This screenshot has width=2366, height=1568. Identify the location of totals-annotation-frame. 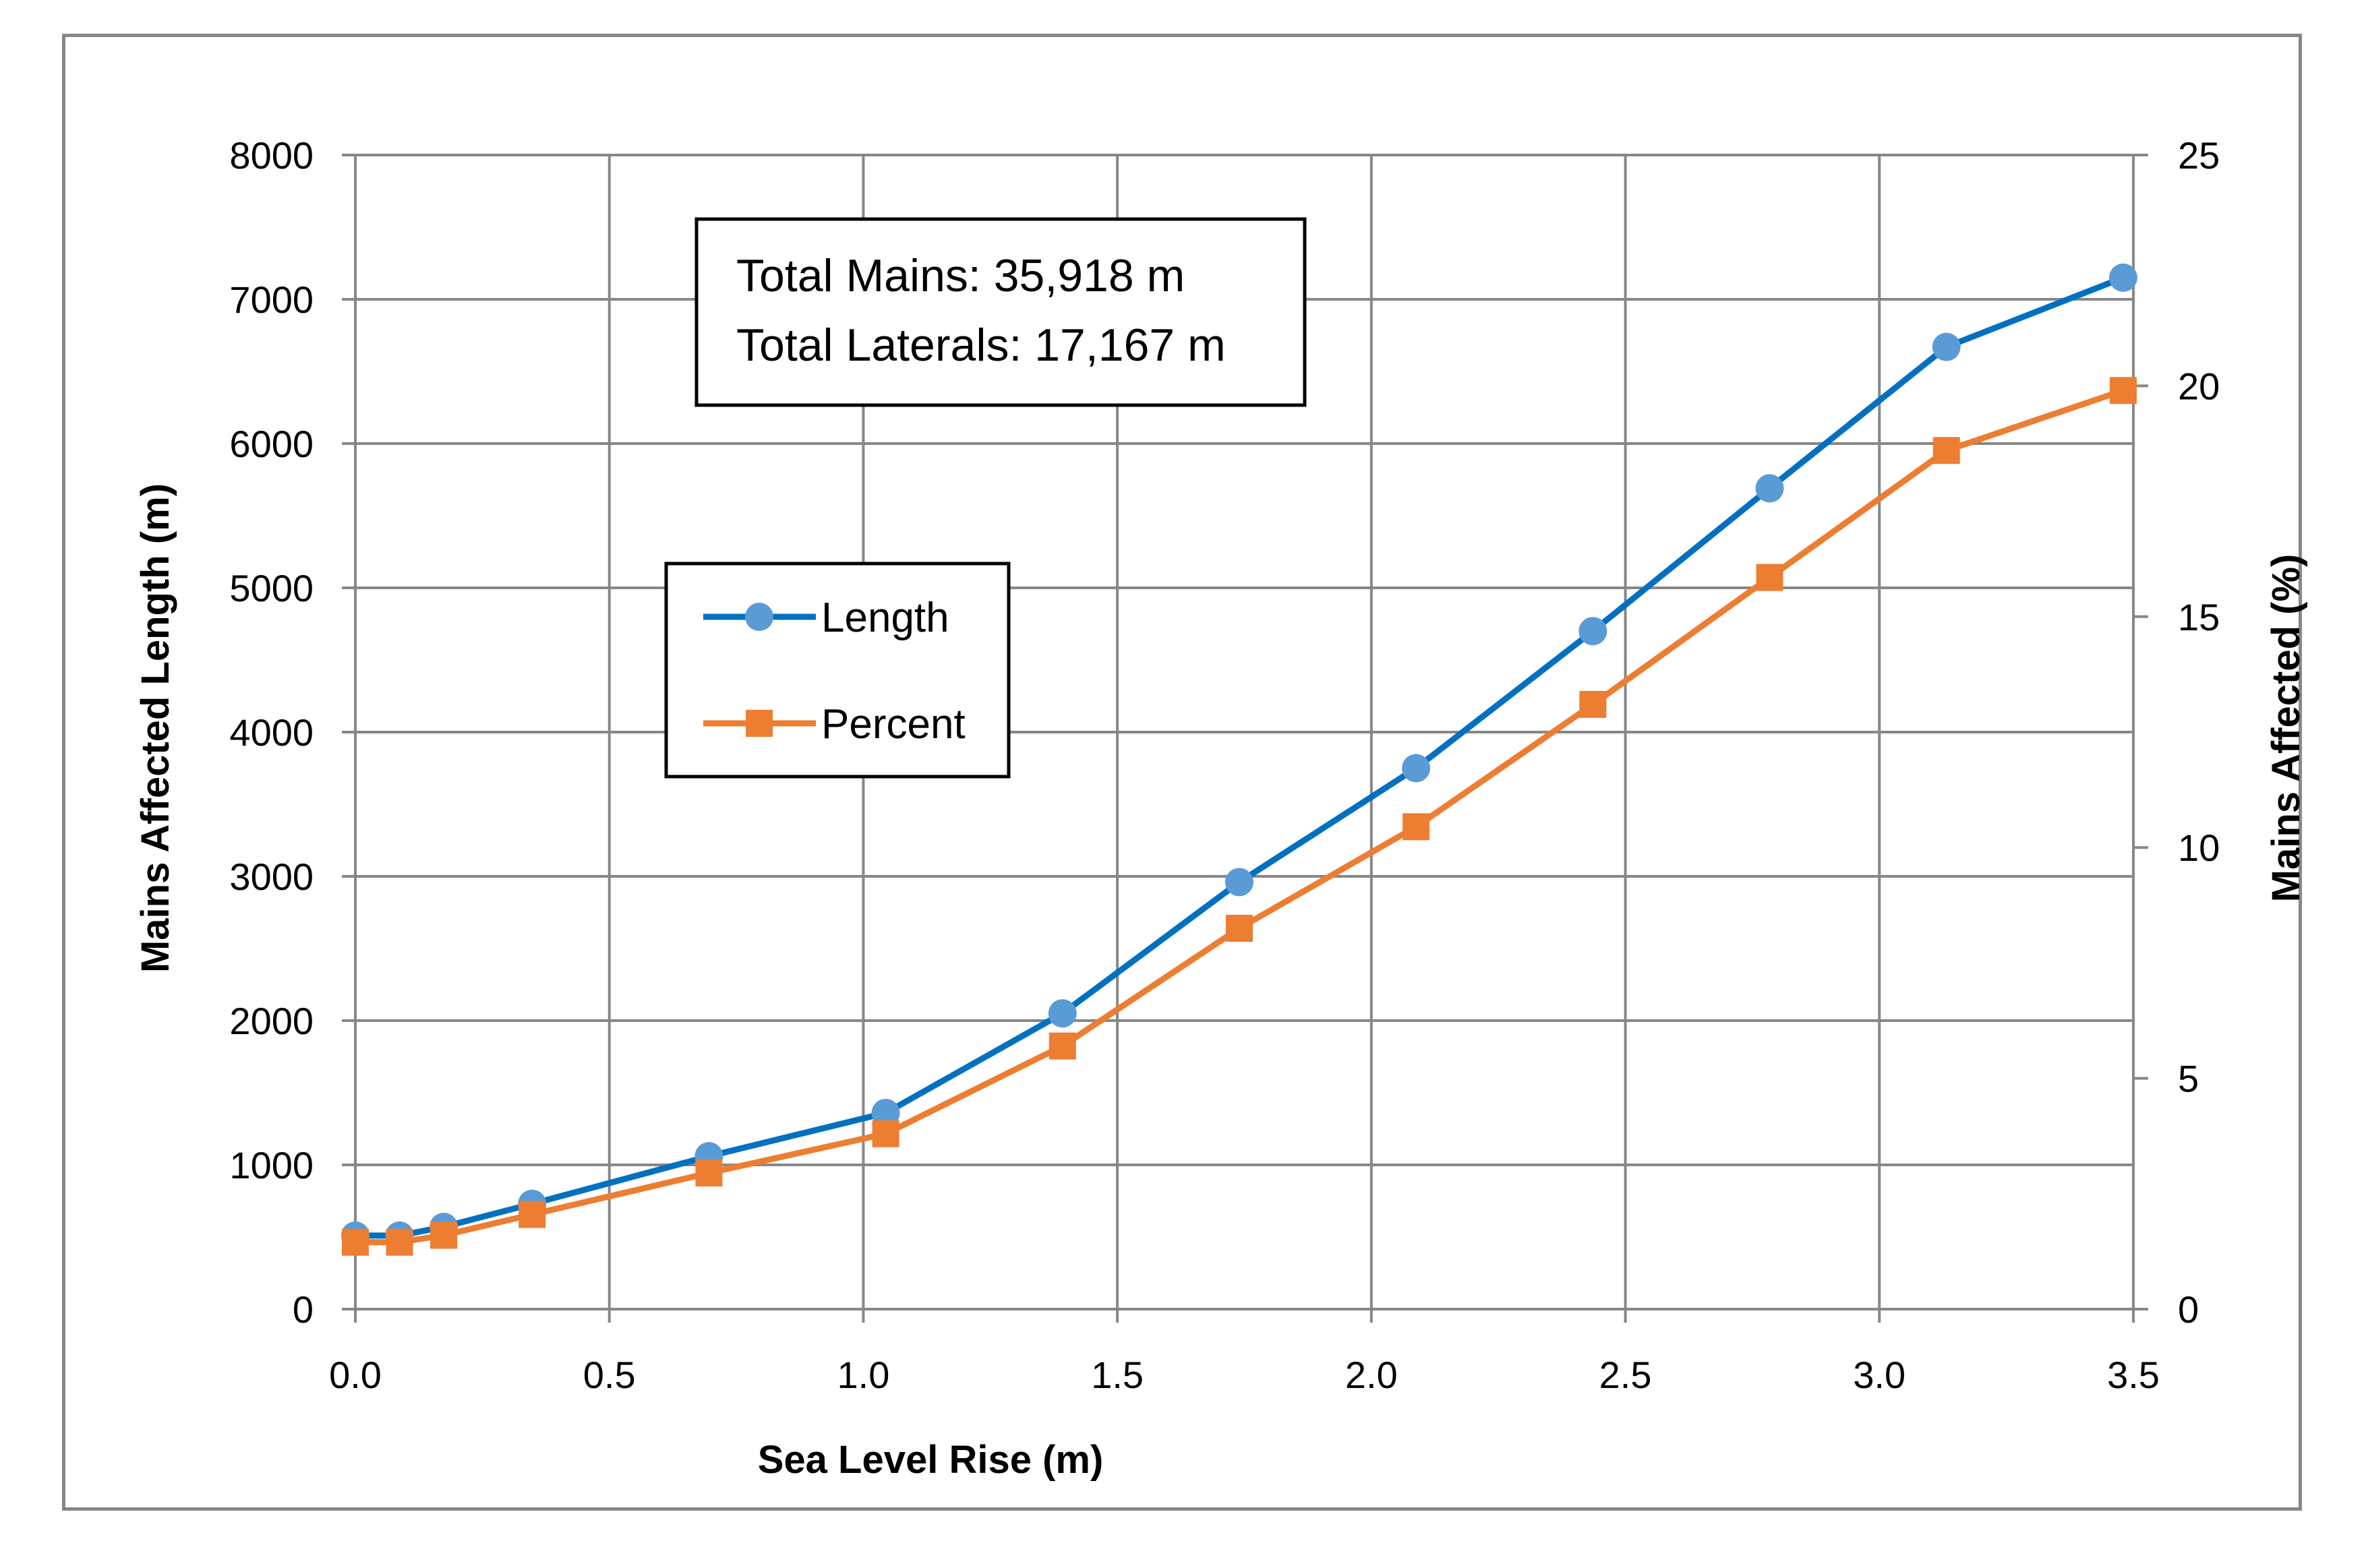
(1000, 312).